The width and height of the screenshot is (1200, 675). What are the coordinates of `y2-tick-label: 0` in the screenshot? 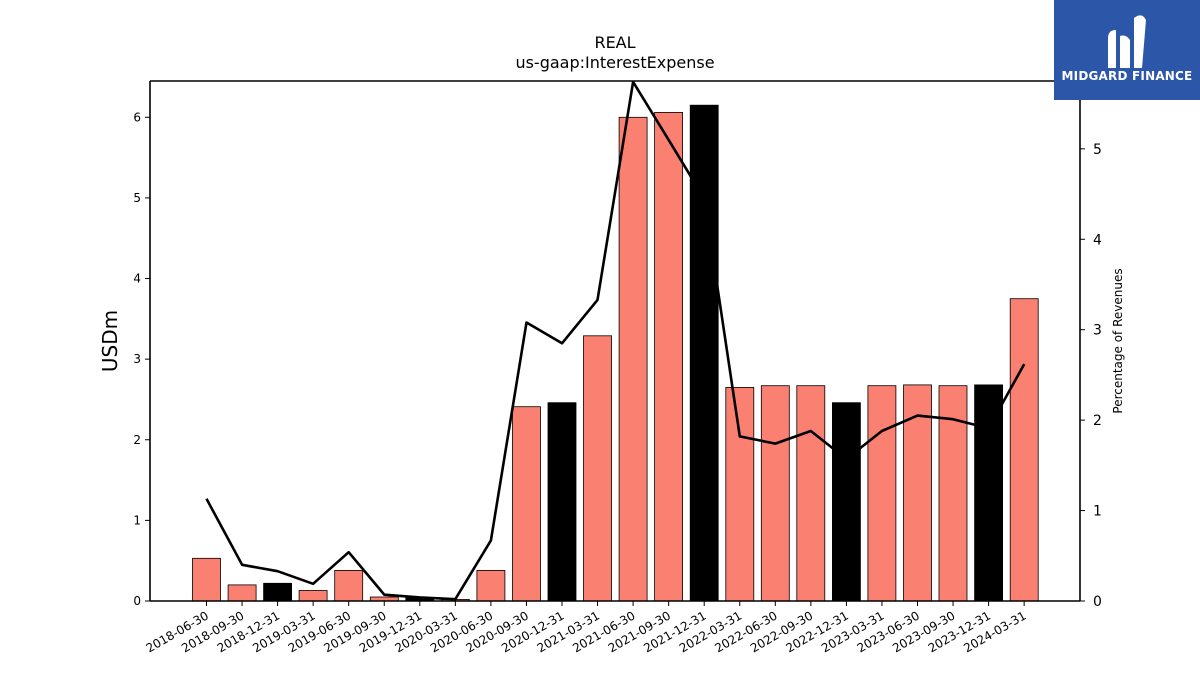 It's located at (1097, 602).